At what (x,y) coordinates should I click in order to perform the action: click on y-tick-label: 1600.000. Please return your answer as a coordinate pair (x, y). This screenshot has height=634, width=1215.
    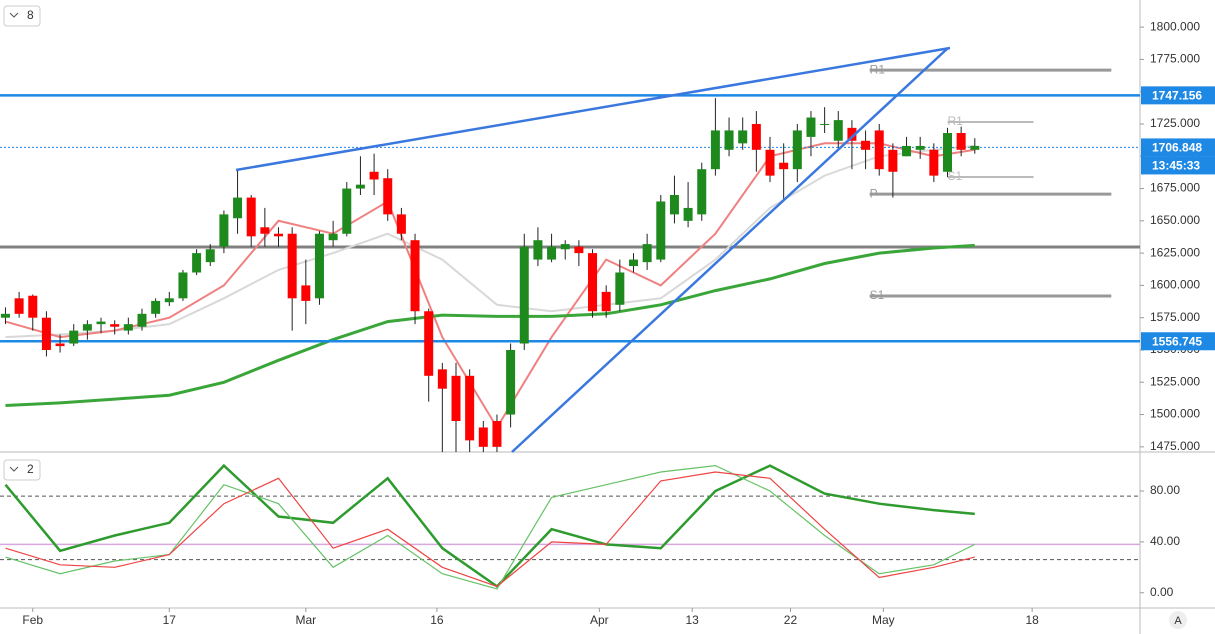
    Looking at the image, I should click on (1175, 285).